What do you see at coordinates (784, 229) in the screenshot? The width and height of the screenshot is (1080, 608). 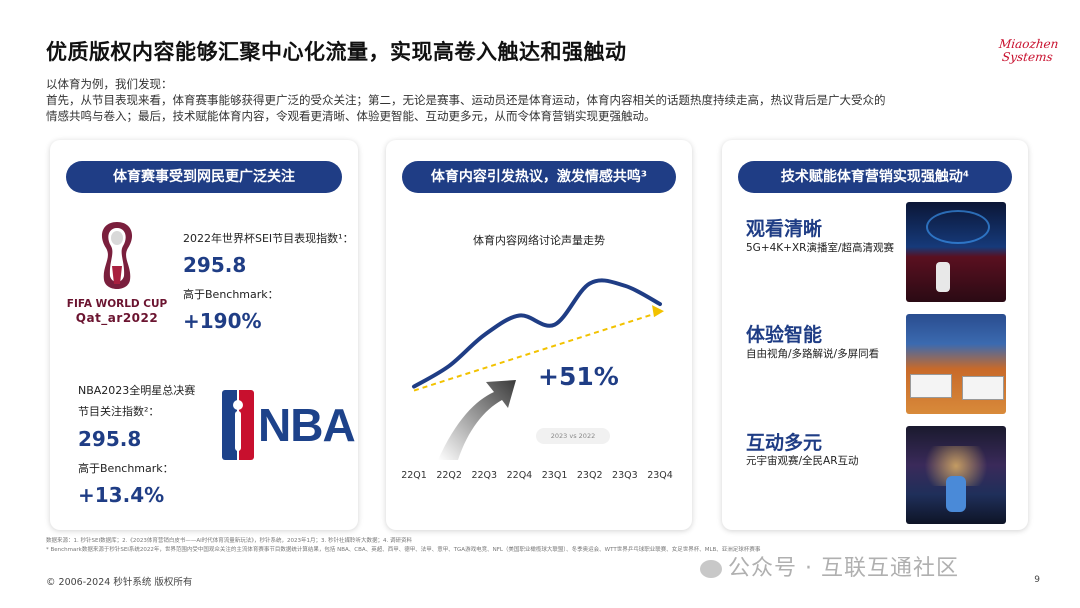 I see `feature-title-clarity: 观看清晰` at bounding box center [784, 229].